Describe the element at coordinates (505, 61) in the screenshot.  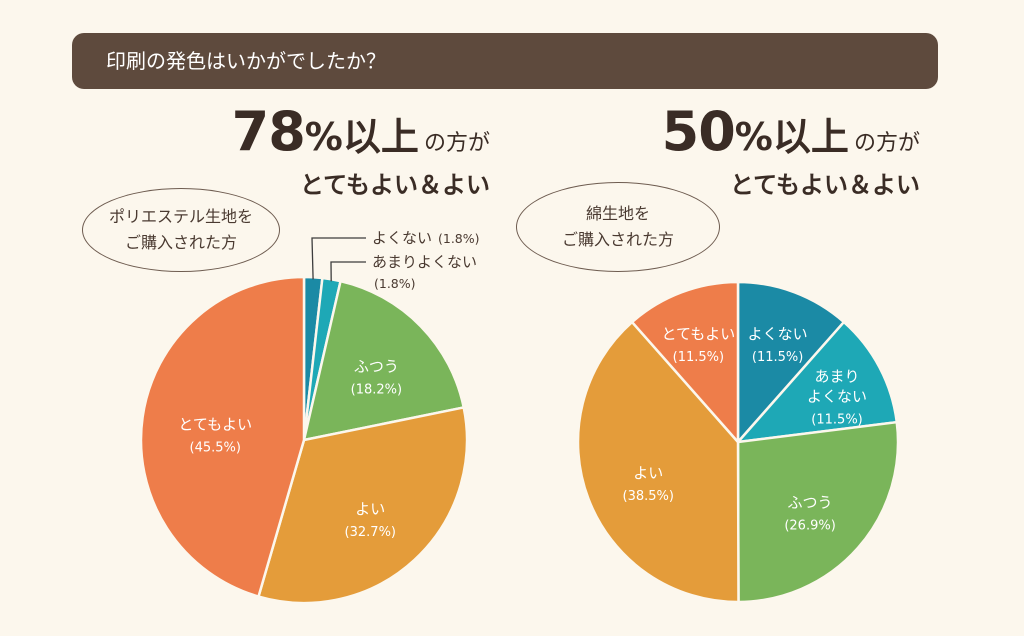
I see `question-banner: 印刷の発色はいかがでしたか？` at that location.